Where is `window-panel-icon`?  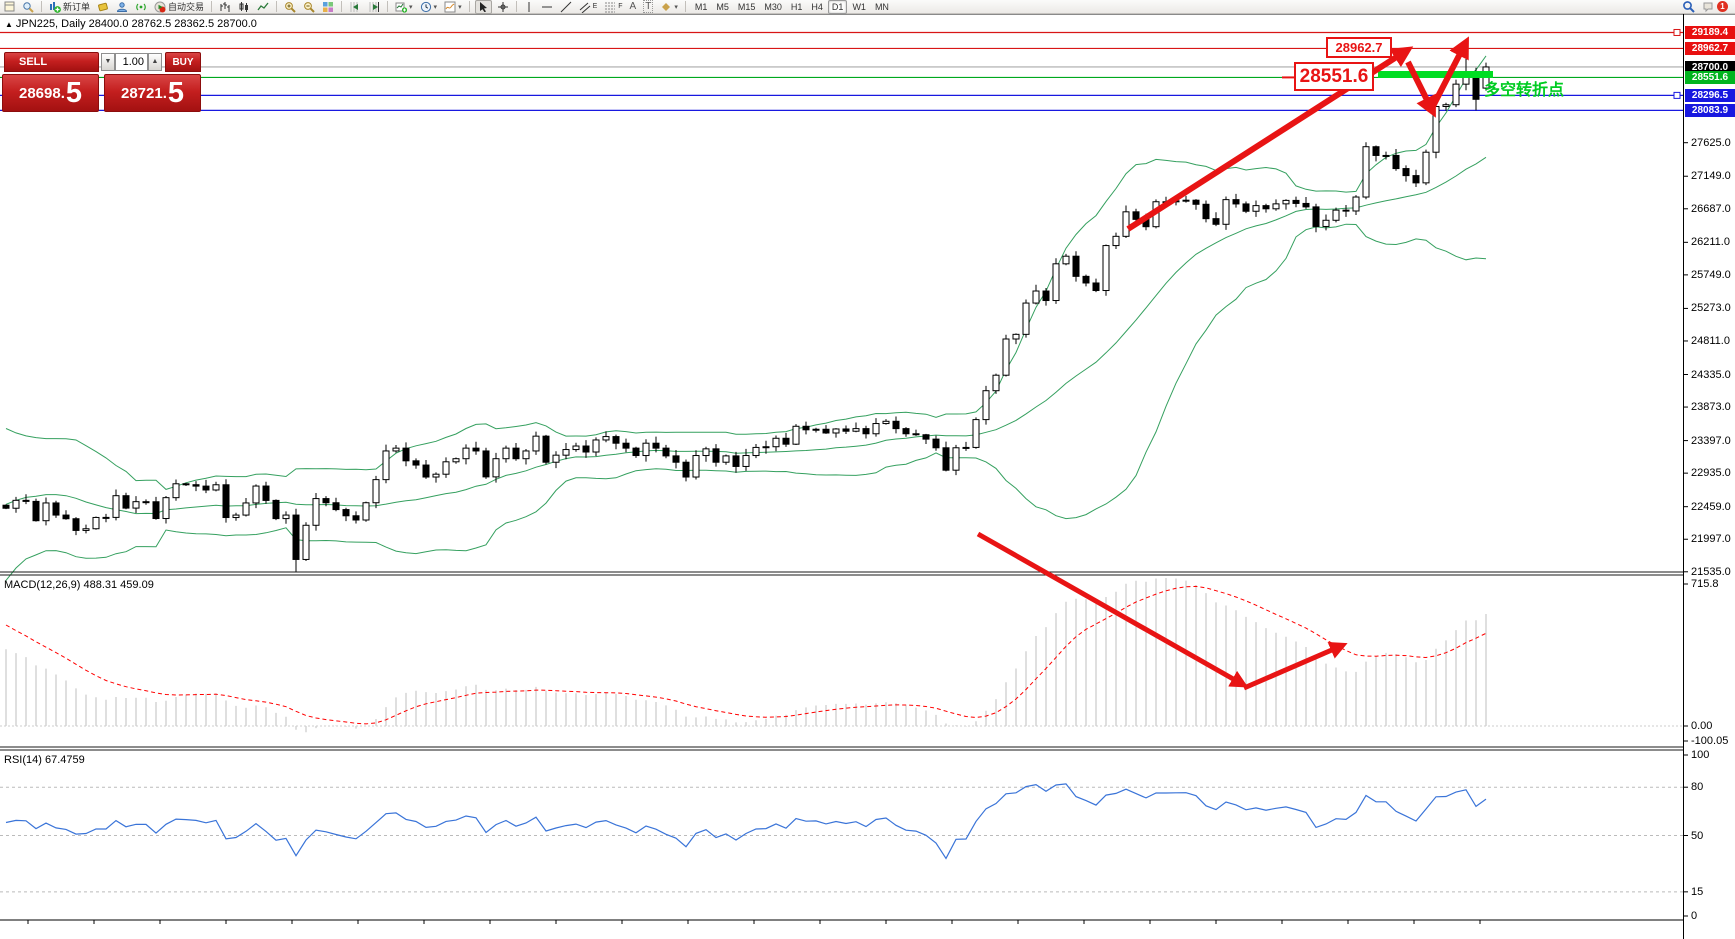 window-panel-icon is located at coordinates (9, 7).